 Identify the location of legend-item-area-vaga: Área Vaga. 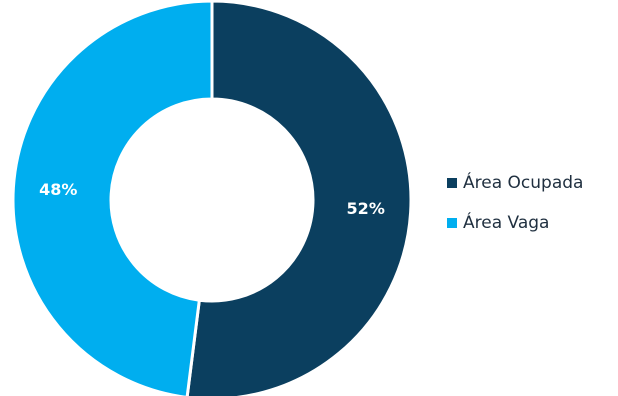
(515, 223).